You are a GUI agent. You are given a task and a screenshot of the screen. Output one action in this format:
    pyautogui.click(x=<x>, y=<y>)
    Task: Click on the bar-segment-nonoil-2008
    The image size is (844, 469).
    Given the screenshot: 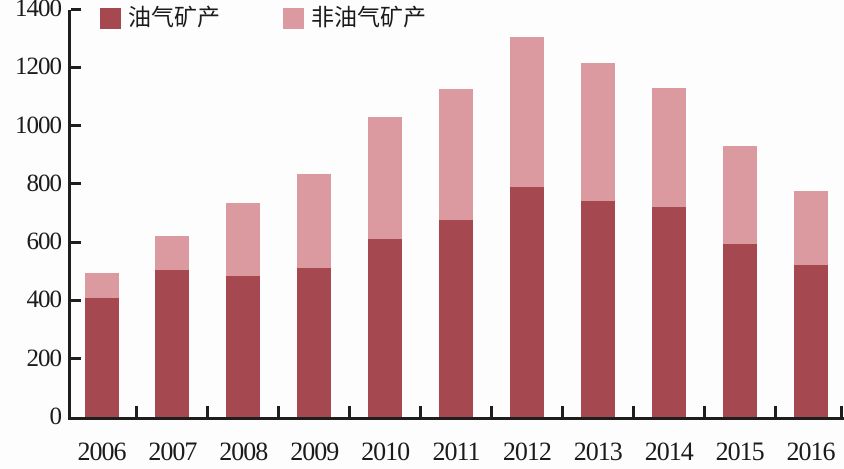 What is the action you would take?
    pyautogui.click(x=243, y=239)
    